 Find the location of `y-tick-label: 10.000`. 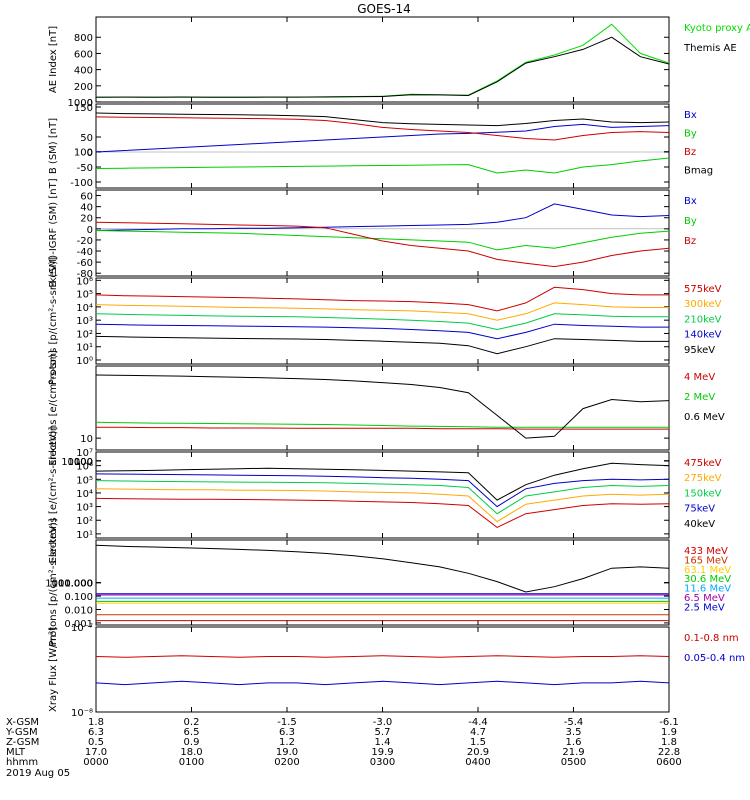

y-tick-label: 10.000 is located at coordinates (75, 584).